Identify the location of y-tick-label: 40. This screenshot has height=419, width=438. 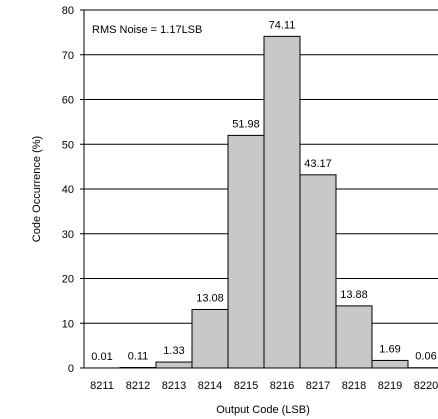
(68, 190).